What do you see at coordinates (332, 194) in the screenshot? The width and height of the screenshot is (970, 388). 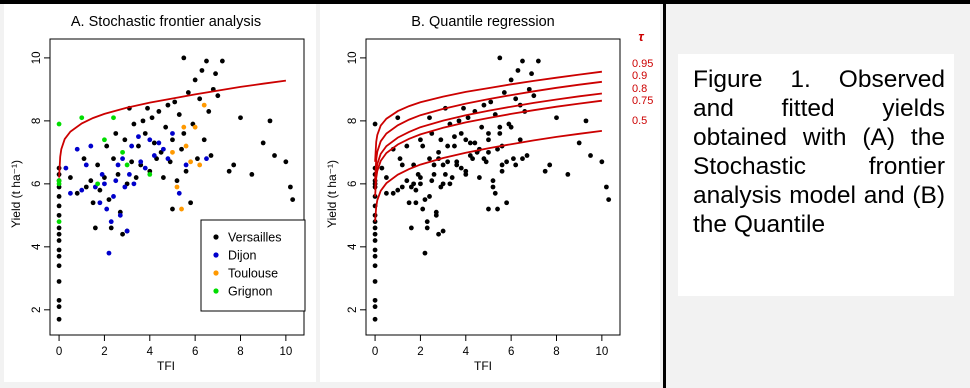 I see `y-axis-label: Yield (t ha⁻¹)` at bounding box center [332, 194].